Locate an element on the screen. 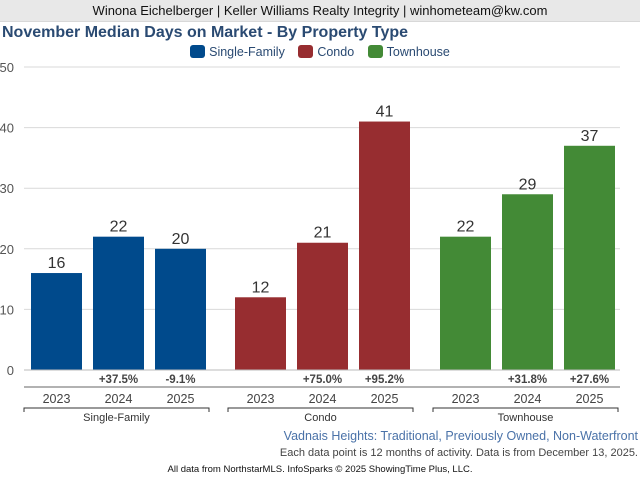 The image size is (640, 480). y-tick-label: 20 is located at coordinates (7, 249).